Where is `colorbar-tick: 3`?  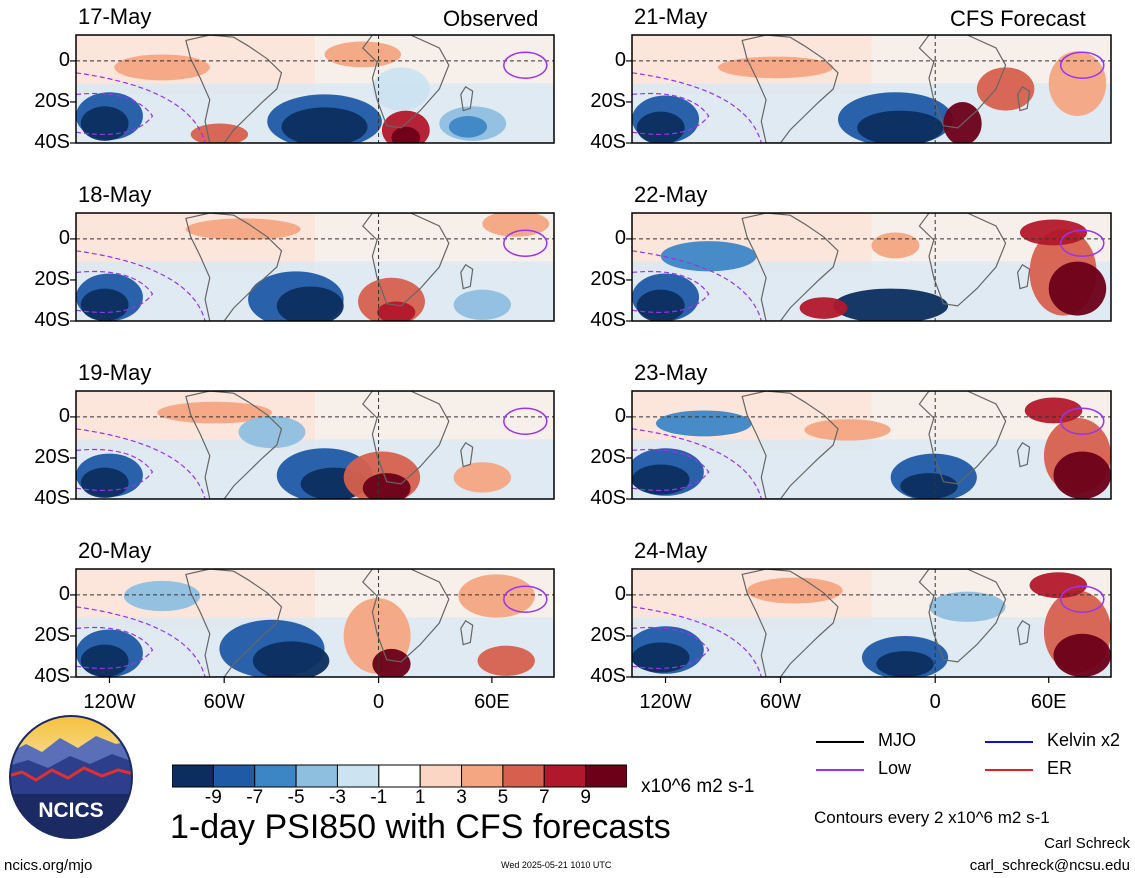 colorbar-tick: 3 is located at coordinates (461, 797).